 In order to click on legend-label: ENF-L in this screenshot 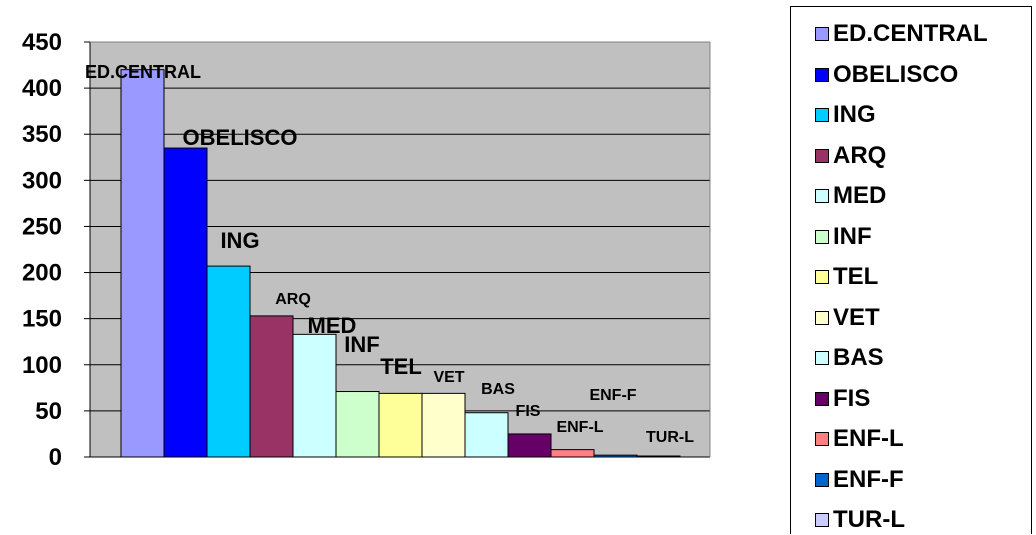, I will do `click(868, 438)`.